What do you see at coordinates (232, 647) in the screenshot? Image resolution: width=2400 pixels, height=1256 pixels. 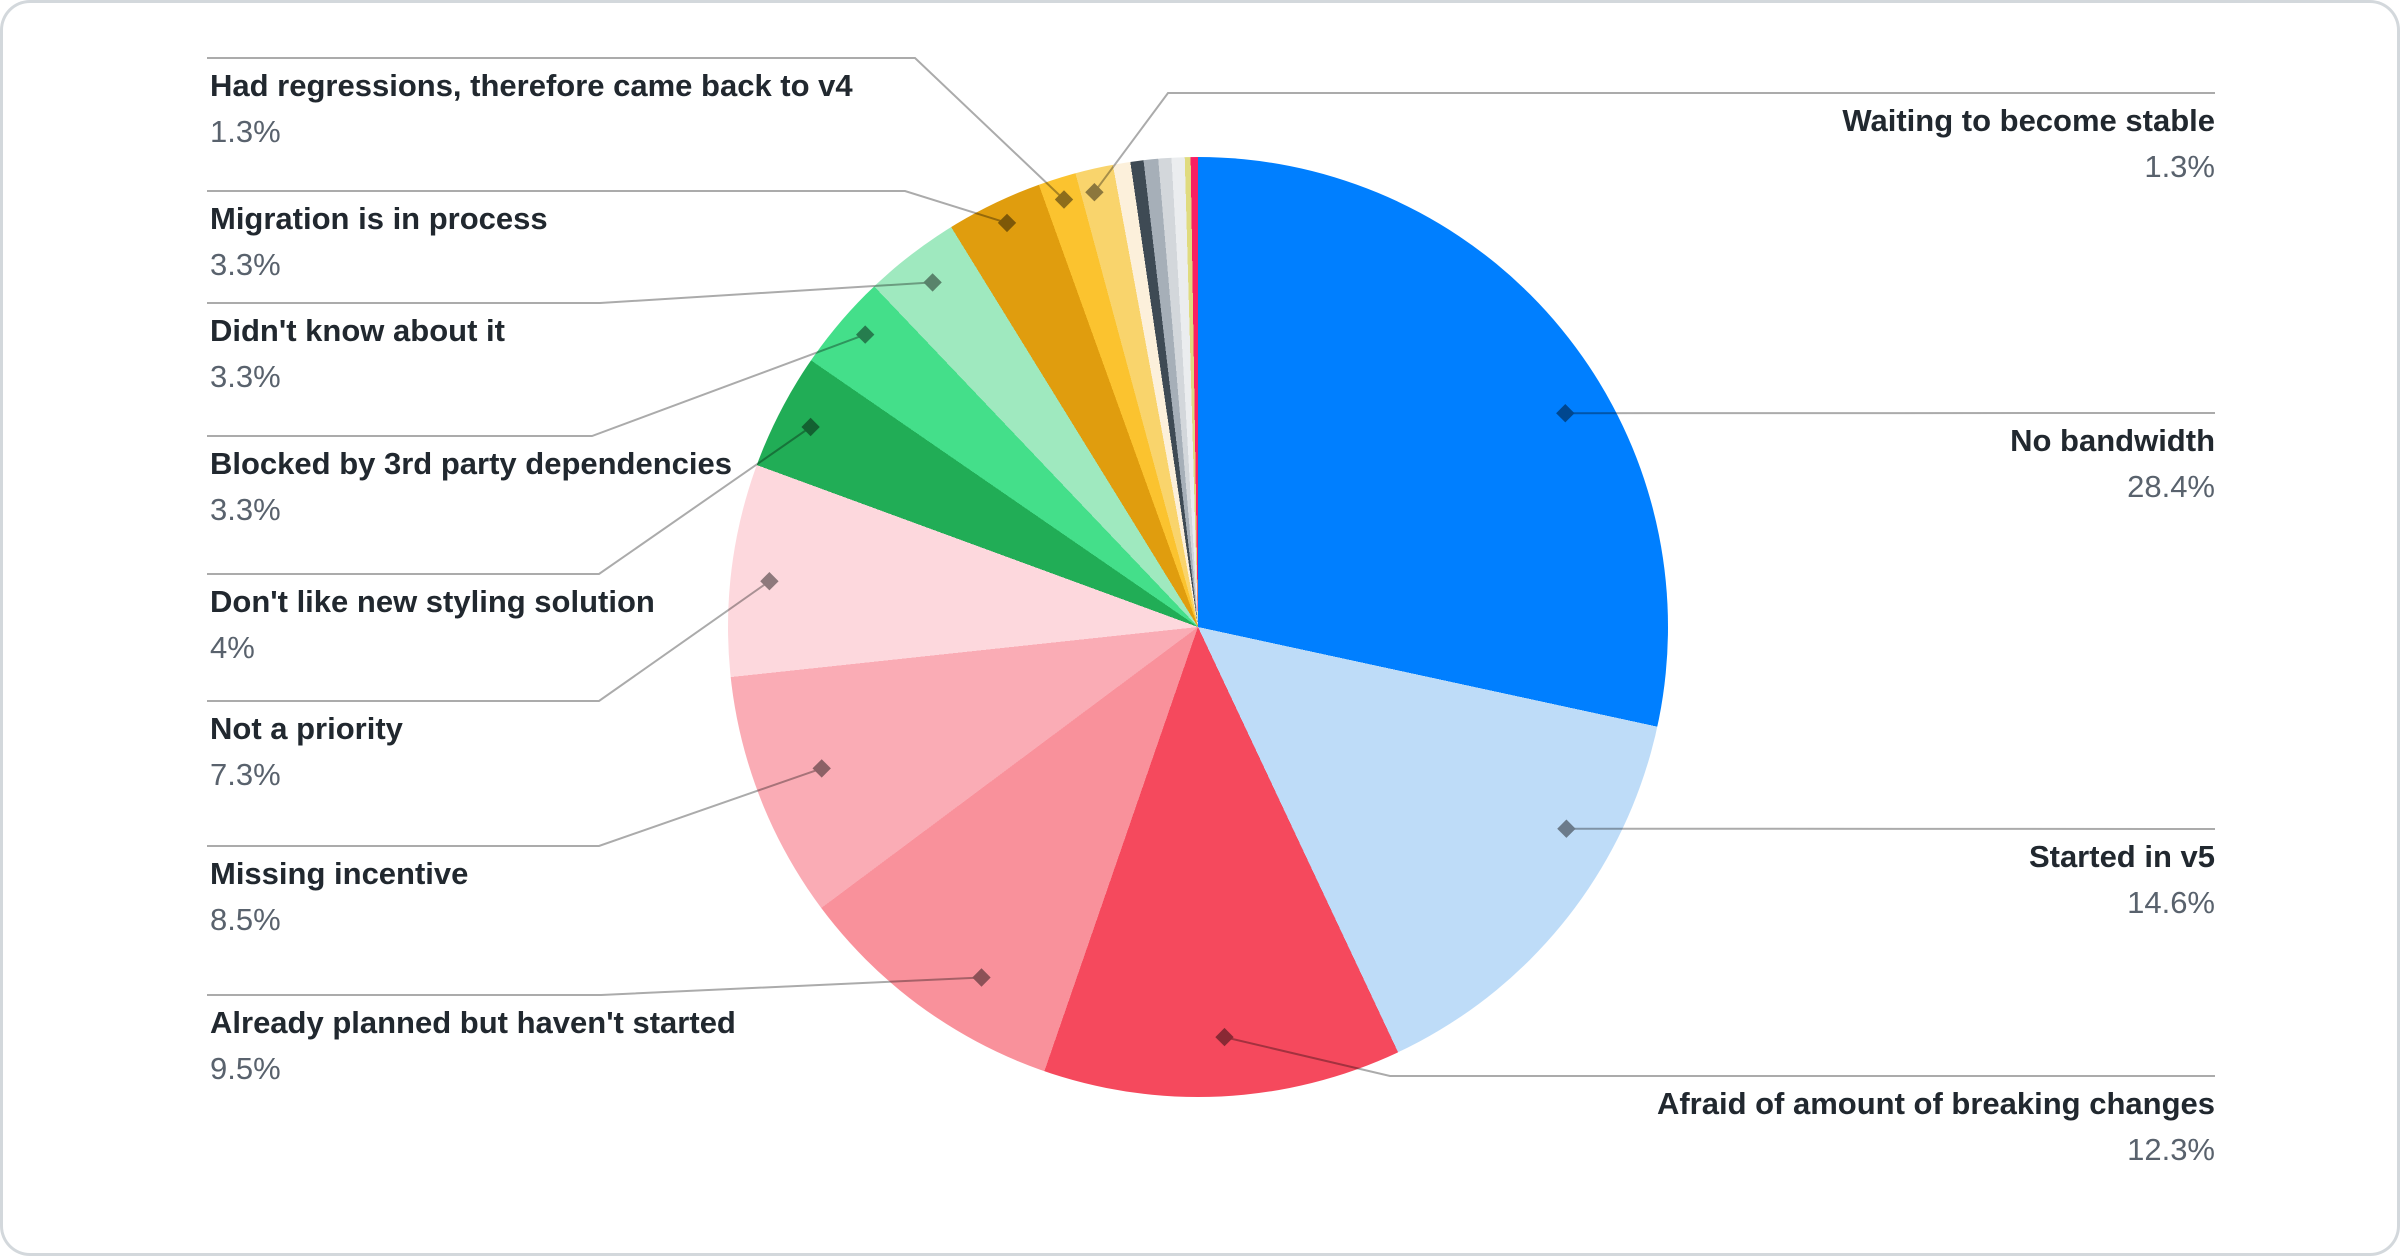 I see `slice-label-value: 4%` at bounding box center [232, 647].